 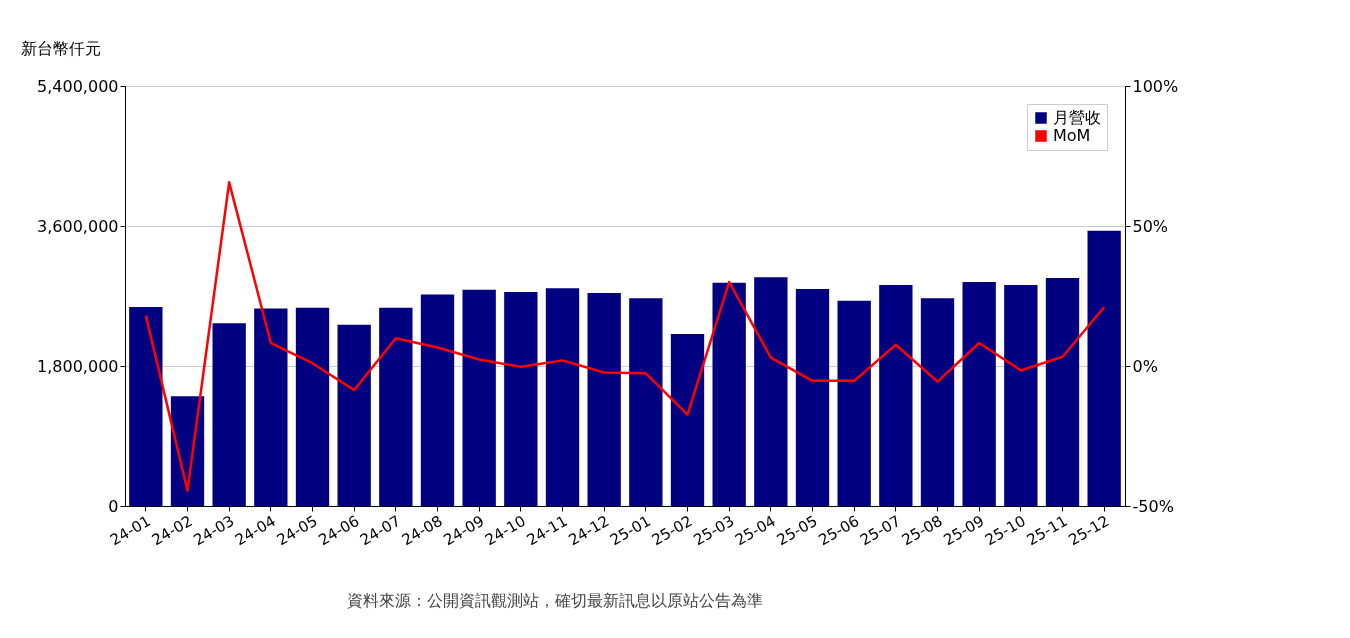 I want to click on y2-tick-label: -50%, so click(x=1153, y=506).